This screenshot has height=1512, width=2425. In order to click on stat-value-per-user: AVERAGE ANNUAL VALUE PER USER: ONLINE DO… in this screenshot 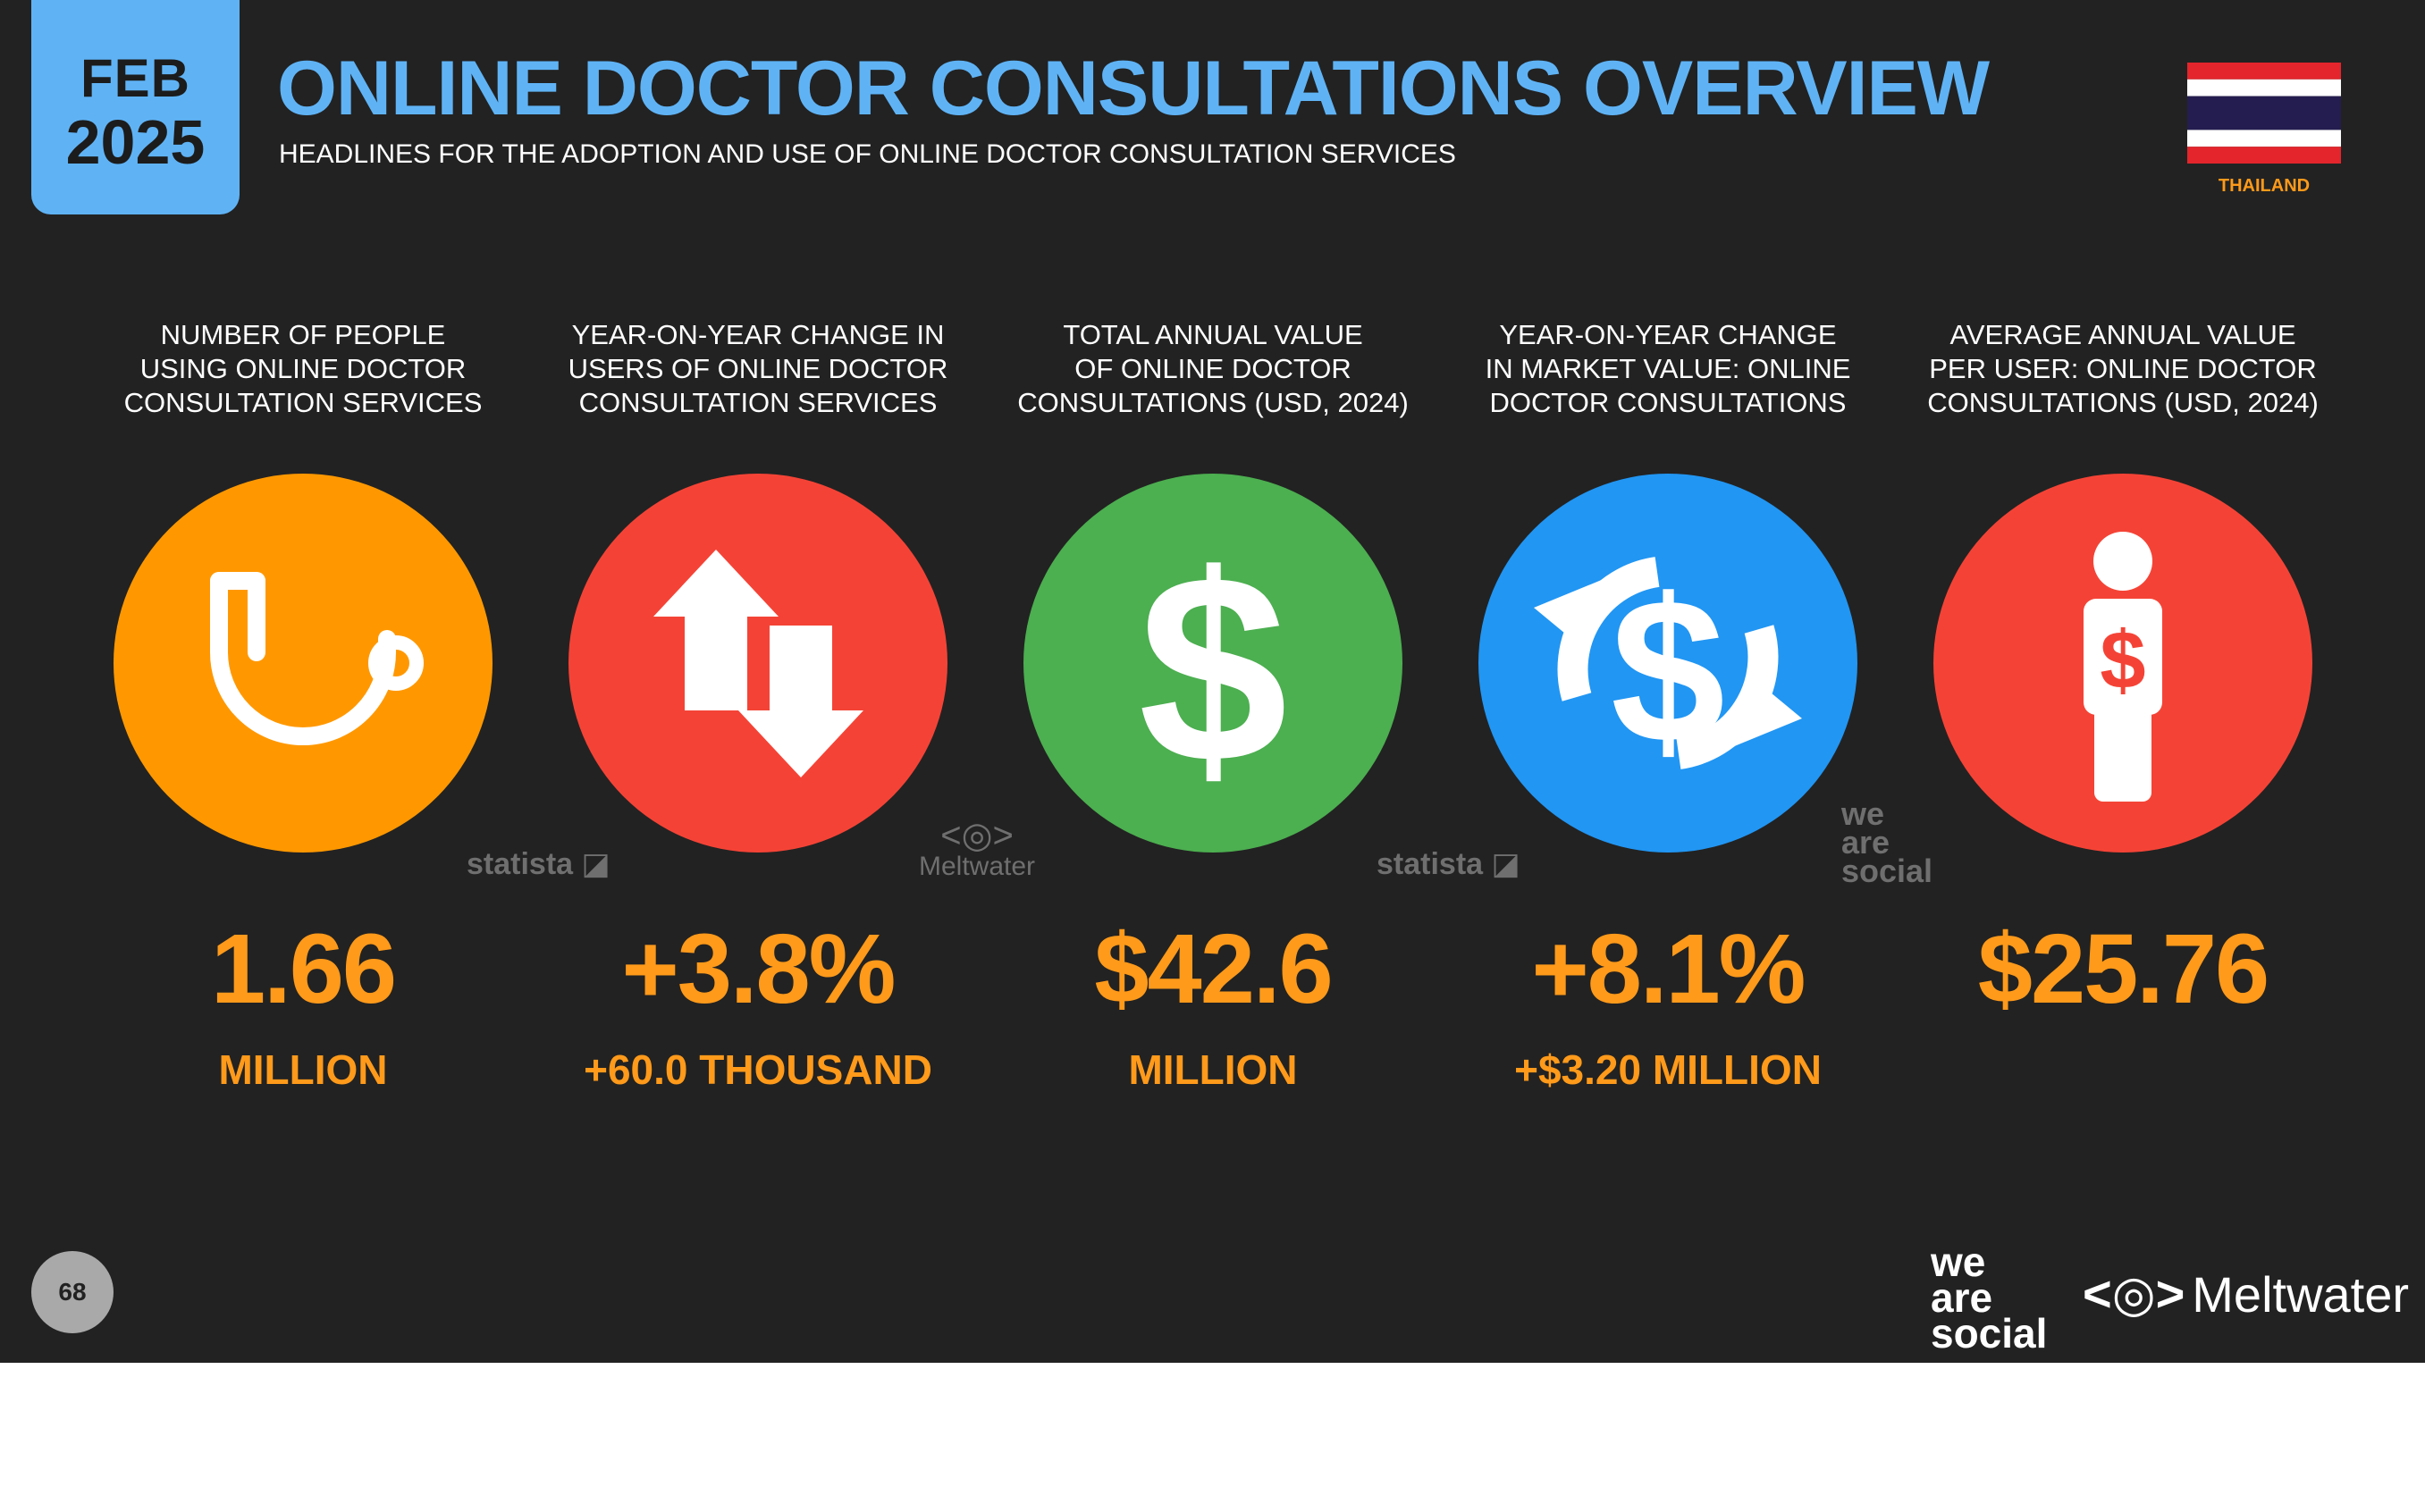, I will do `click(2123, 581)`.